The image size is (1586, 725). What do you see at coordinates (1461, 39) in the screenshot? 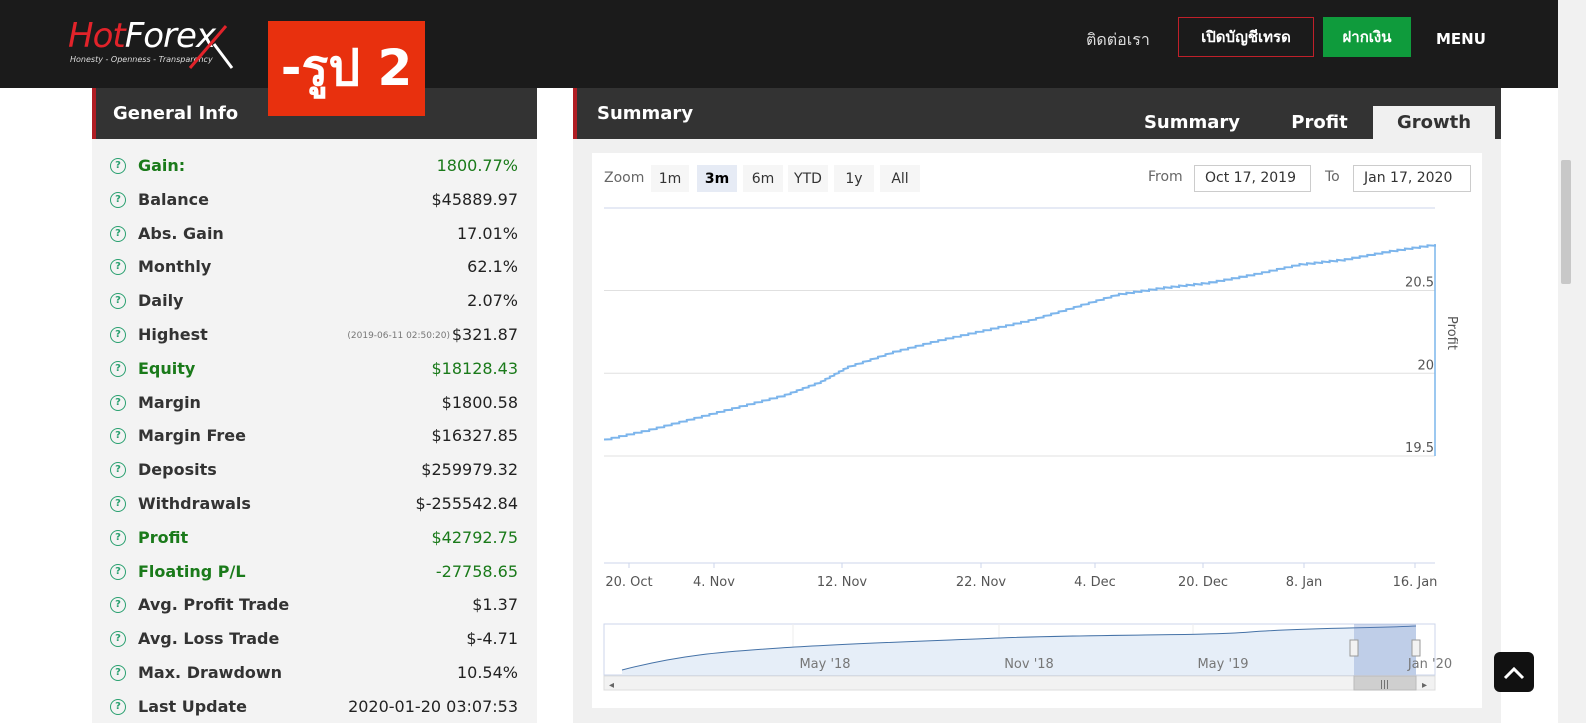
I see `menu-button: MENU` at bounding box center [1461, 39].